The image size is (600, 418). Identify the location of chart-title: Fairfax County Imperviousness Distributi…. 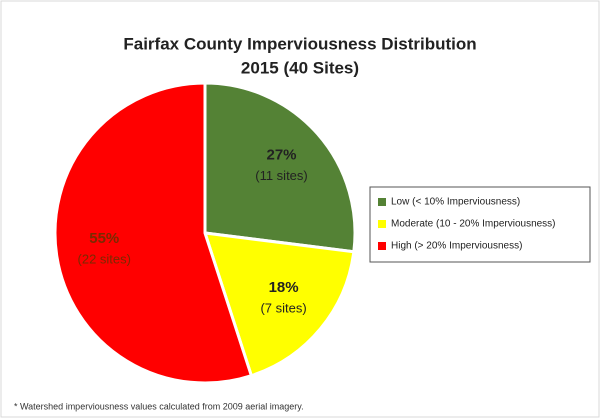
(299, 43).